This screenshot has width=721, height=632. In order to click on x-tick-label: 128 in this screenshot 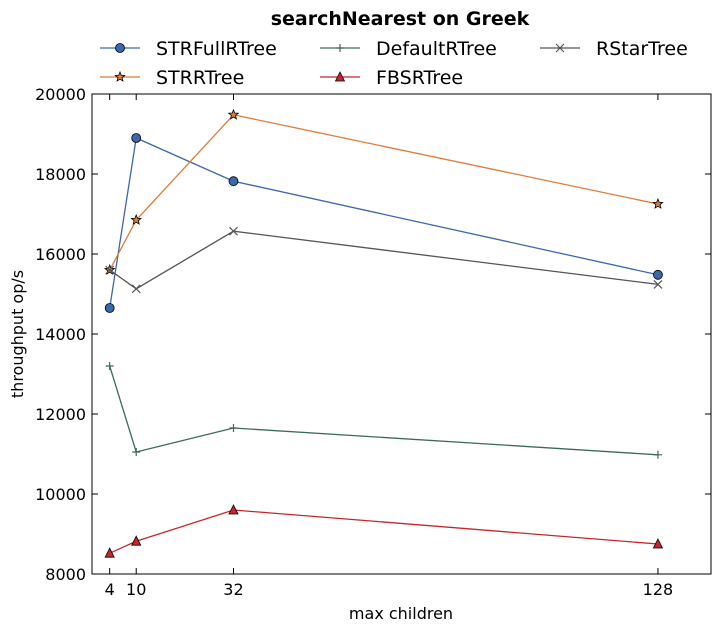, I will do `click(658, 589)`.